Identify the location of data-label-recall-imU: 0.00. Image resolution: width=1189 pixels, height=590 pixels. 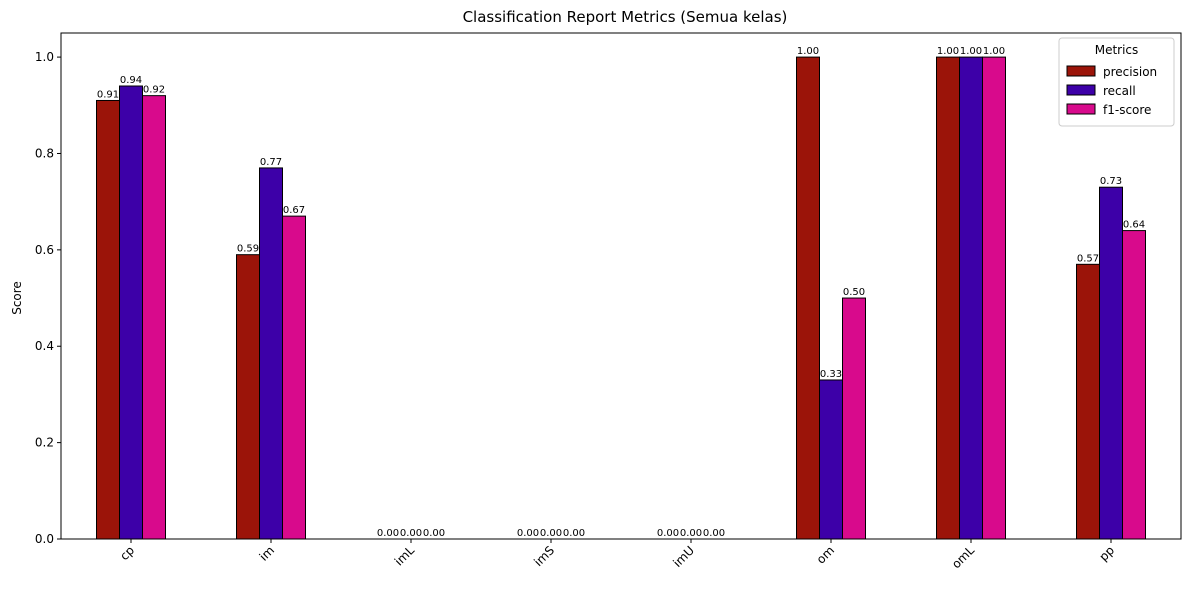
(691, 533).